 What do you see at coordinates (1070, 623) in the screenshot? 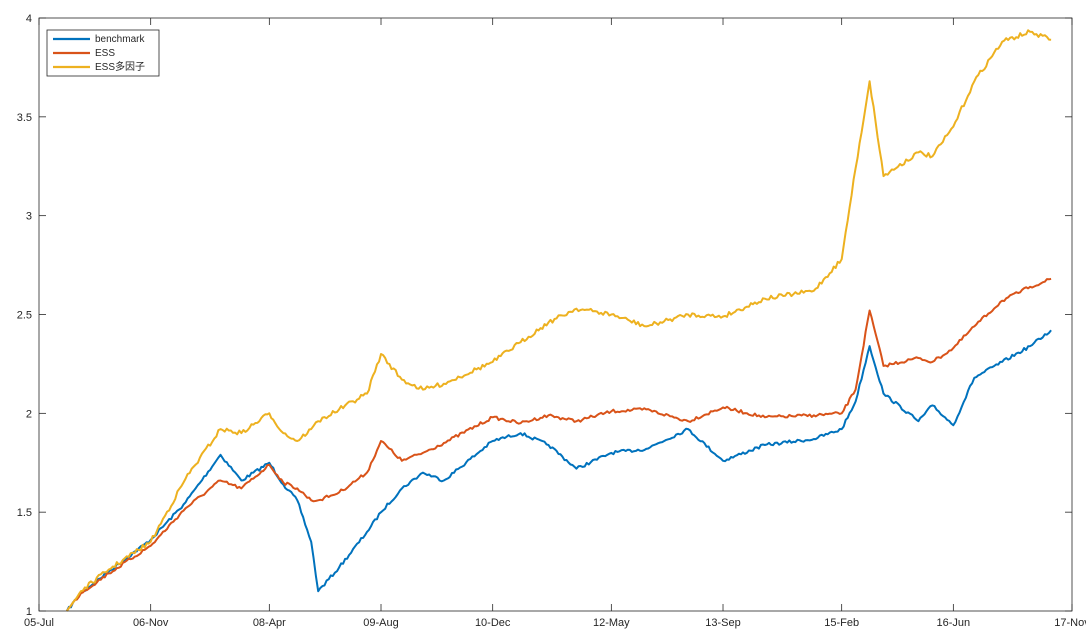
I see `x-tick-label: 17-Nov` at bounding box center [1070, 623].